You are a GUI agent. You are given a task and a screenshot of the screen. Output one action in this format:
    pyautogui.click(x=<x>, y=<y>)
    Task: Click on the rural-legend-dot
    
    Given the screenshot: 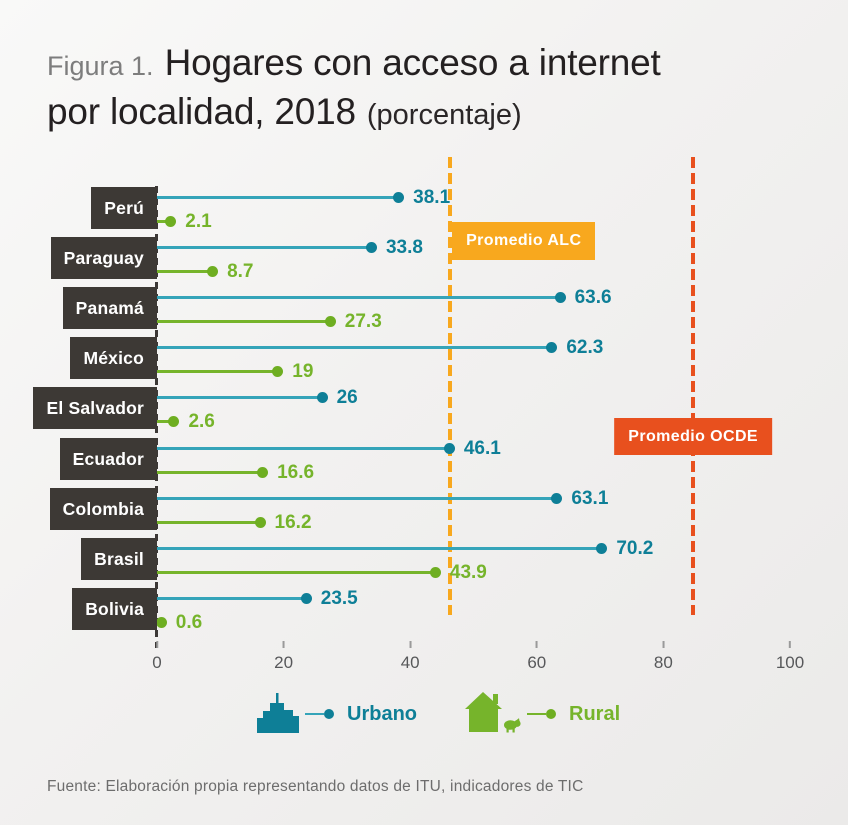 What is the action you would take?
    pyautogui.click(x=551, y=714)
    